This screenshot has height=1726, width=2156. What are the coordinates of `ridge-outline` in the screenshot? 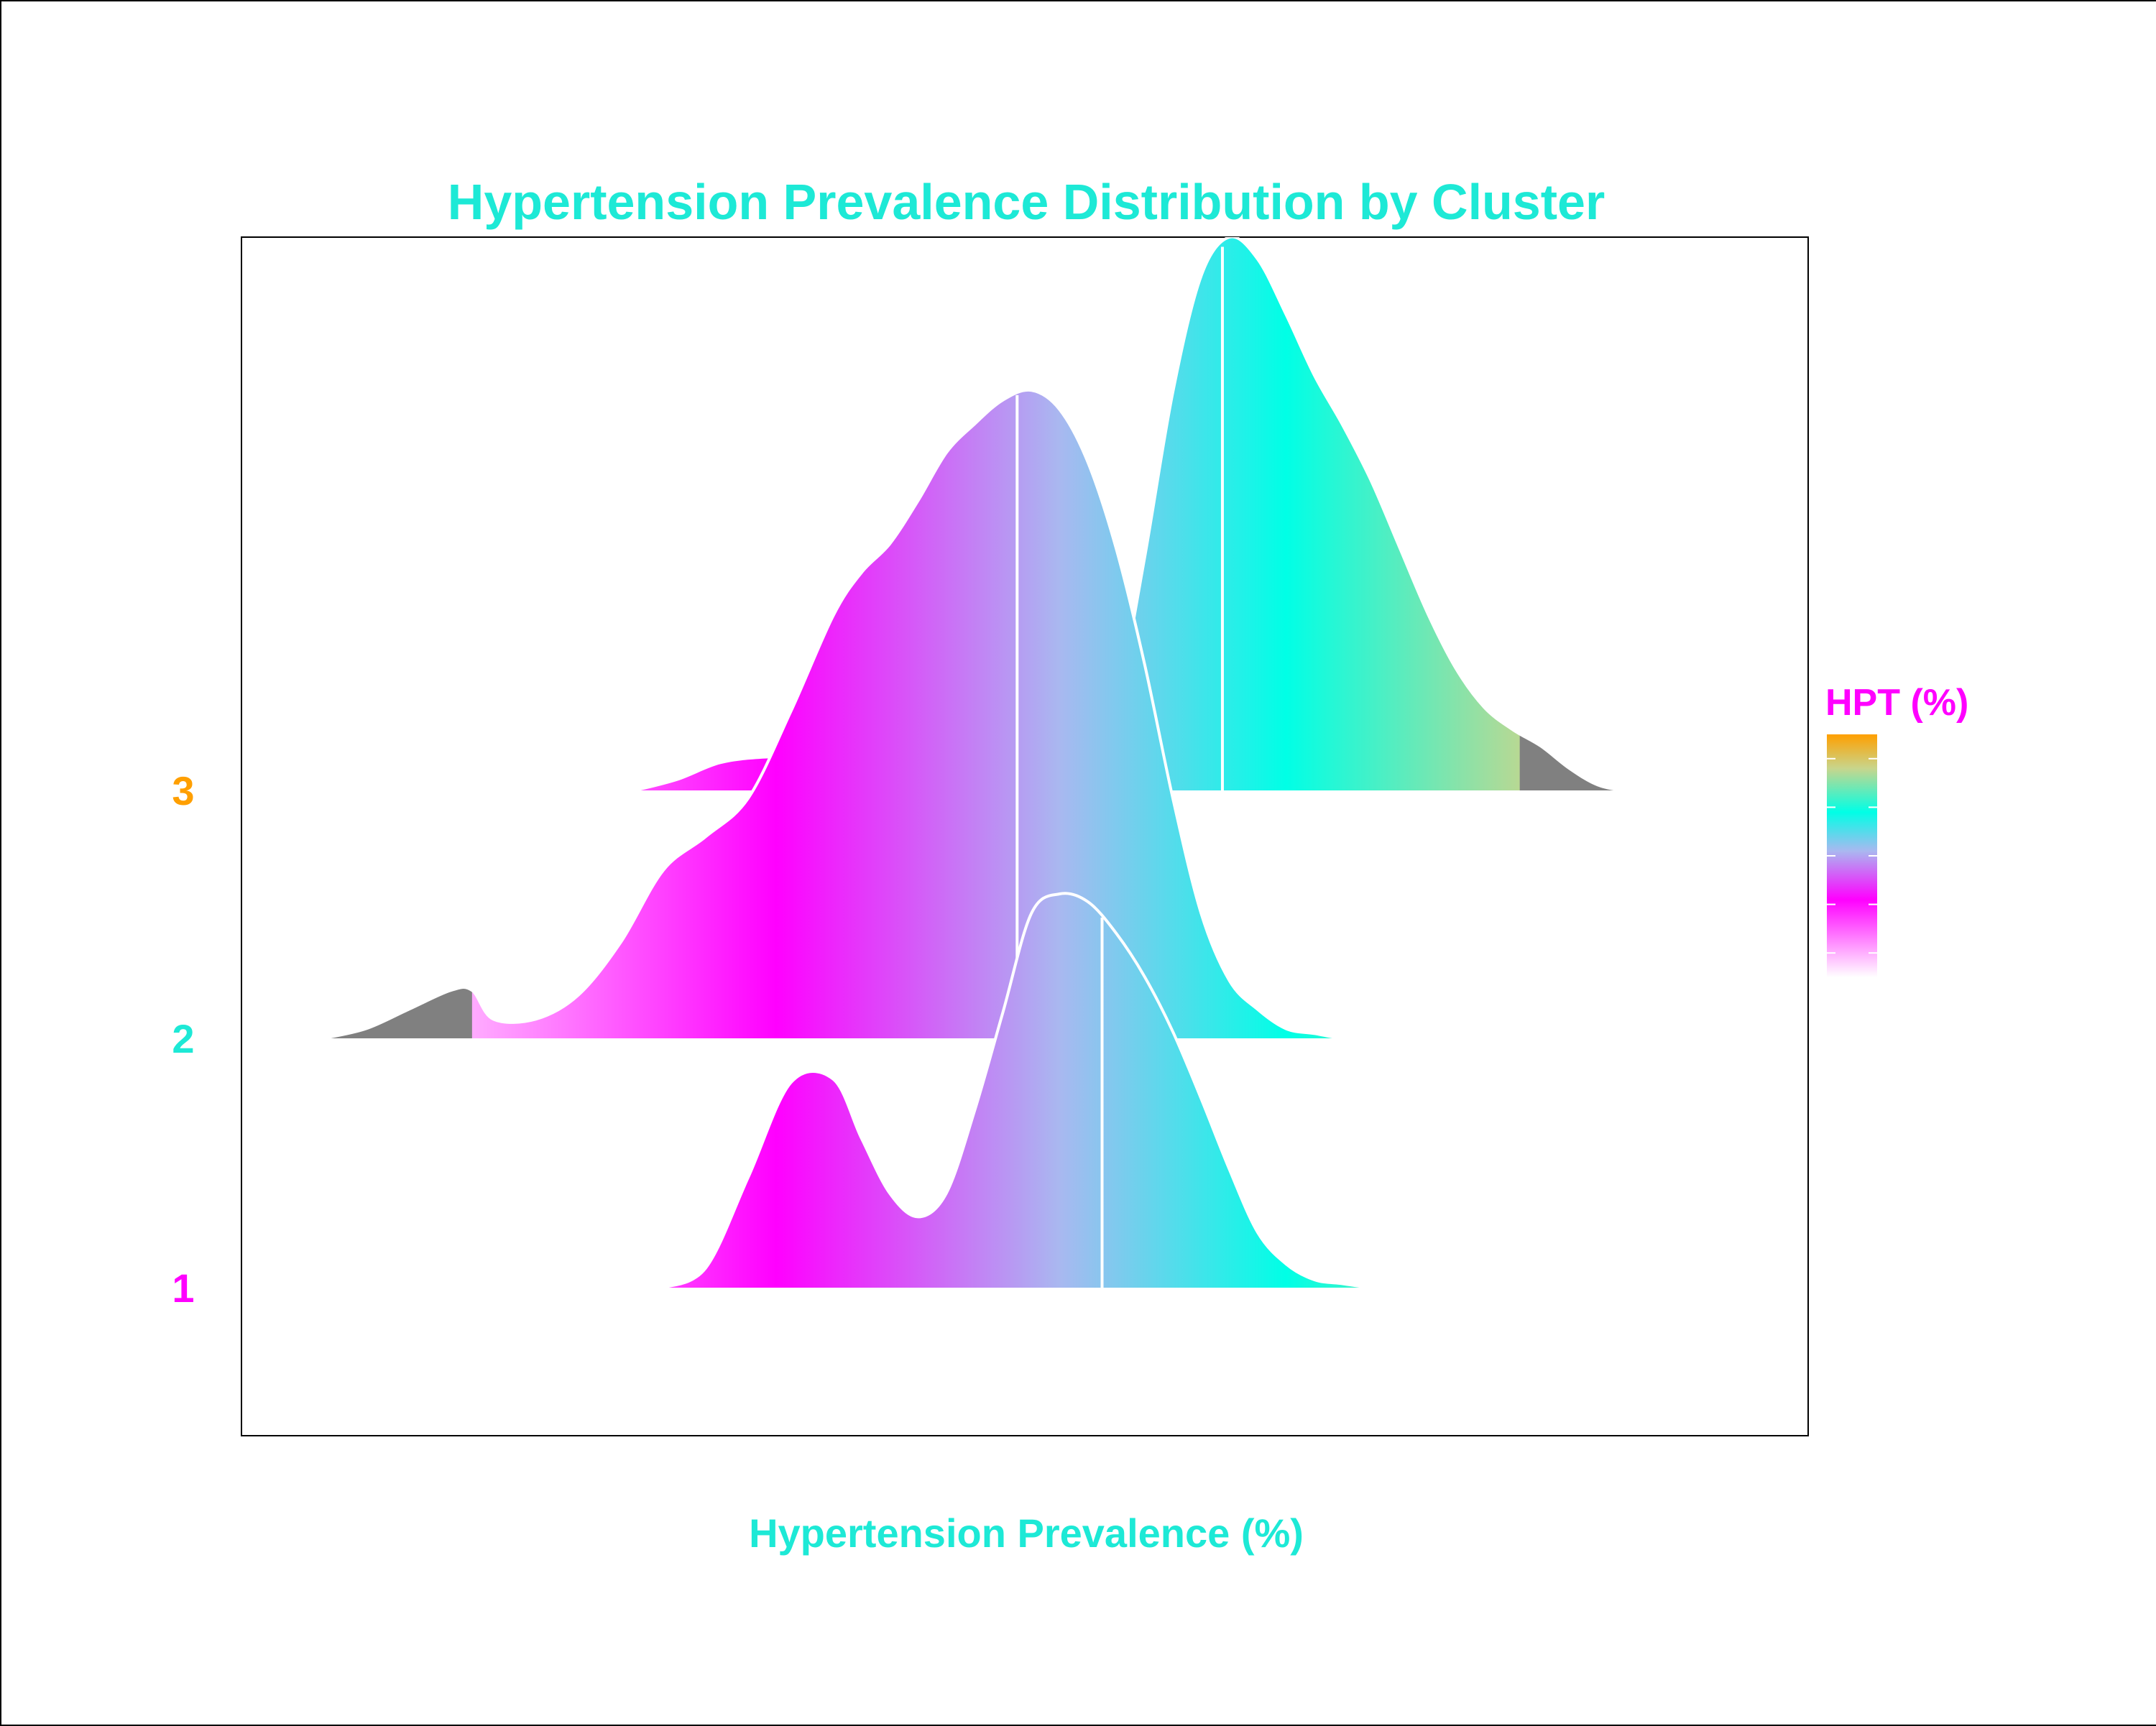 It's located at (1038, 1091).